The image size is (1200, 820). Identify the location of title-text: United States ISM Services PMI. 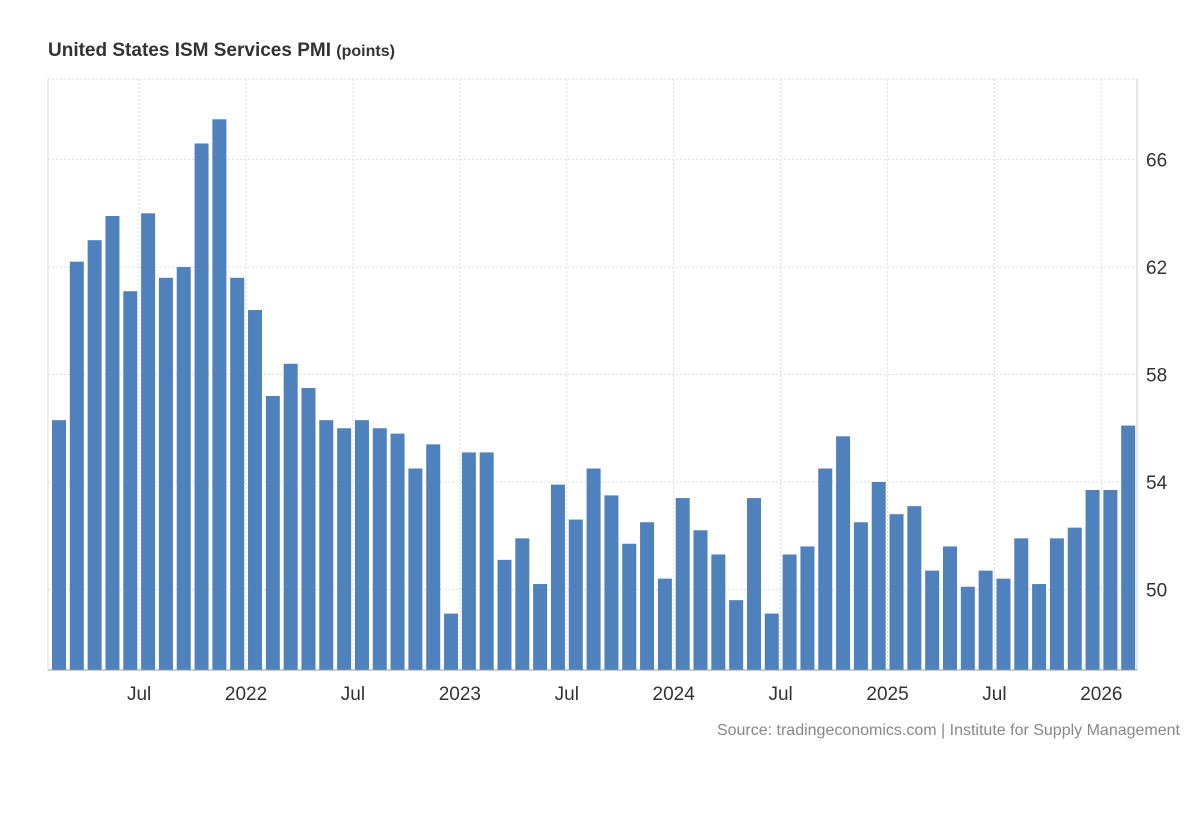
(189, 50).